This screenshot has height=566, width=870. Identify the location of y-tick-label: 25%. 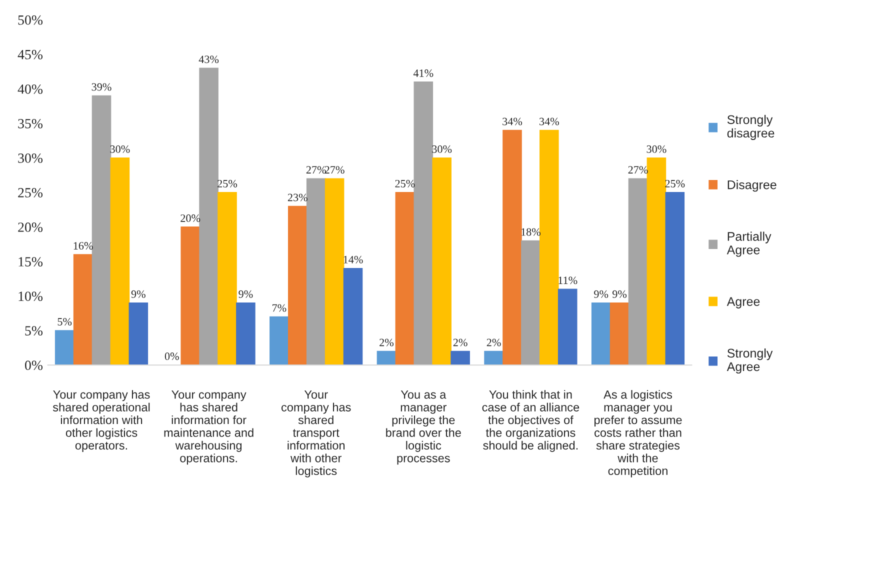
(30, 193).